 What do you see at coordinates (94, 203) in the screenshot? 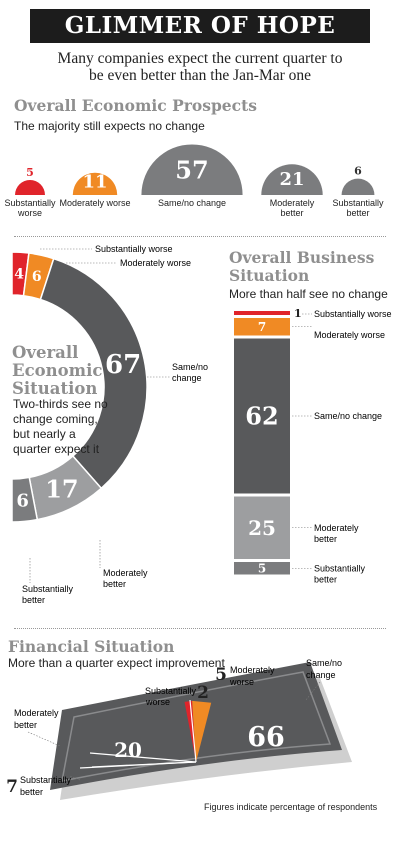
I see `prospects-label-moderately-worse: Moderately worse` at bounding box center [94, 203].